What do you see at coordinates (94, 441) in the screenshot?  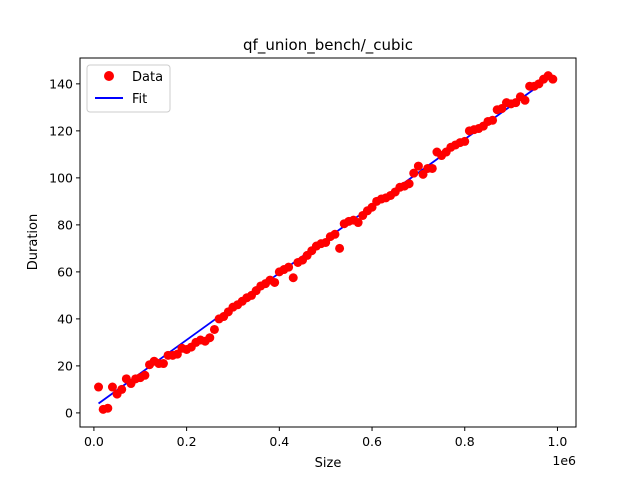 I see `x-tick-label: 0.0` at bounding box center [94, 441].